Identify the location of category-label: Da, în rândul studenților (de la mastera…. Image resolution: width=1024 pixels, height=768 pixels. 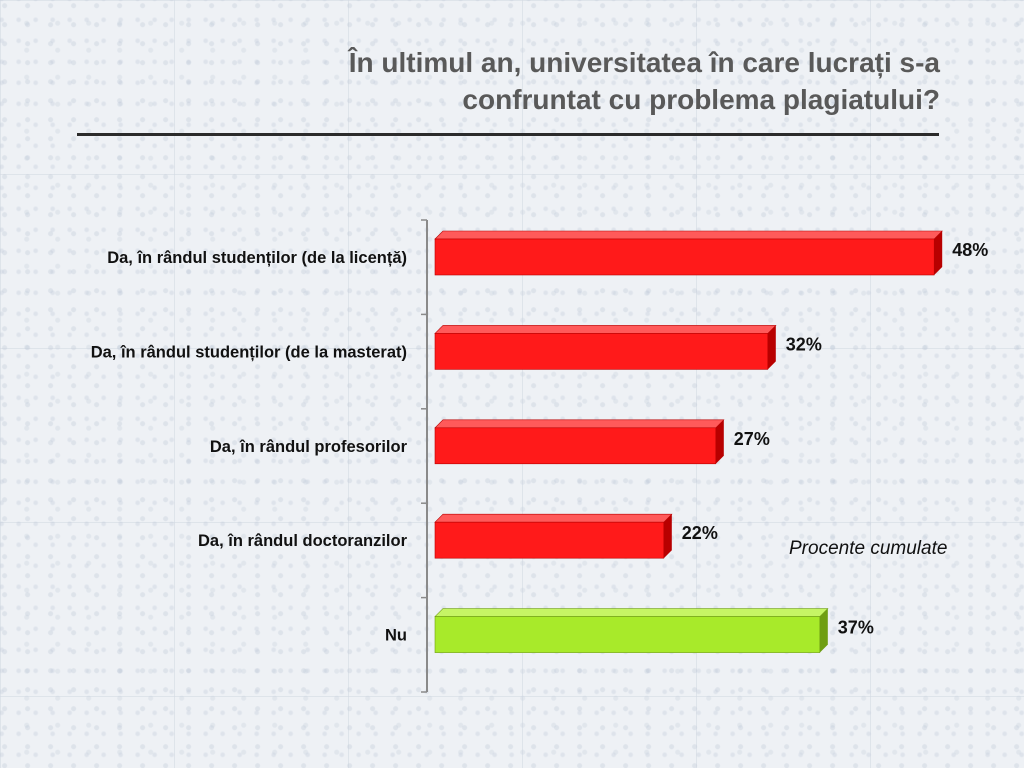
(249, 352).